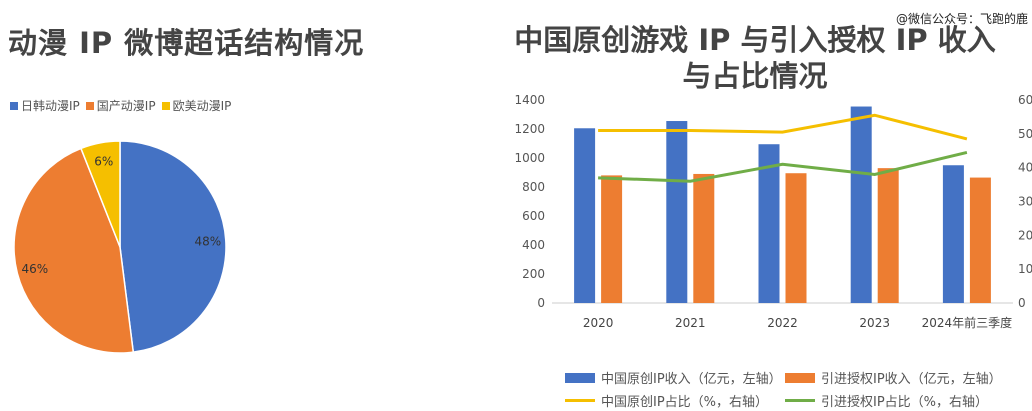  What do you see at coordinates (103, 162) in the screenshot?
I see `pie-data-label: 6%` at bounding box center [103, 162].